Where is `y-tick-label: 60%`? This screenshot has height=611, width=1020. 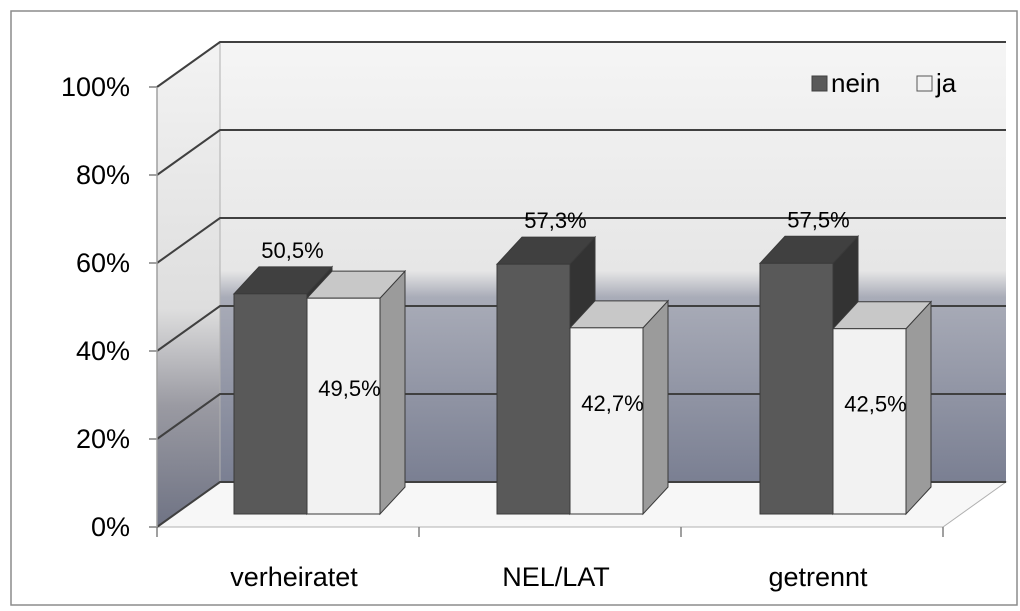 y-tick-label: 60% is located at coordinates (103, 263).